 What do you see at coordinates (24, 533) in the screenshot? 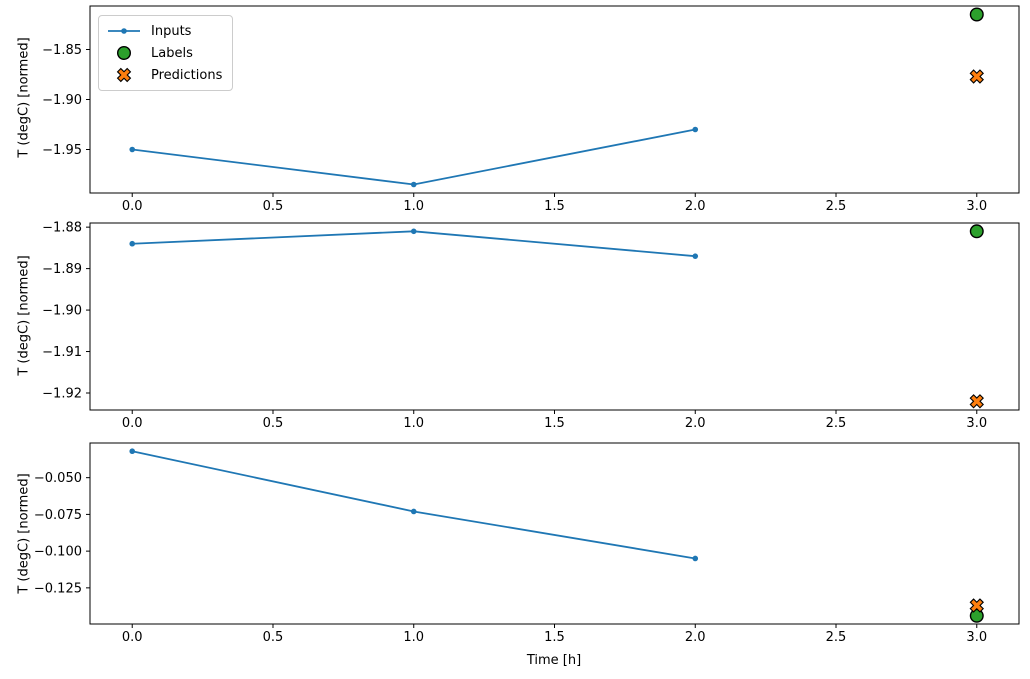
I see `y-axis-label-subplot-3: T (degC) [normed]` at bounding box center [24, 533].